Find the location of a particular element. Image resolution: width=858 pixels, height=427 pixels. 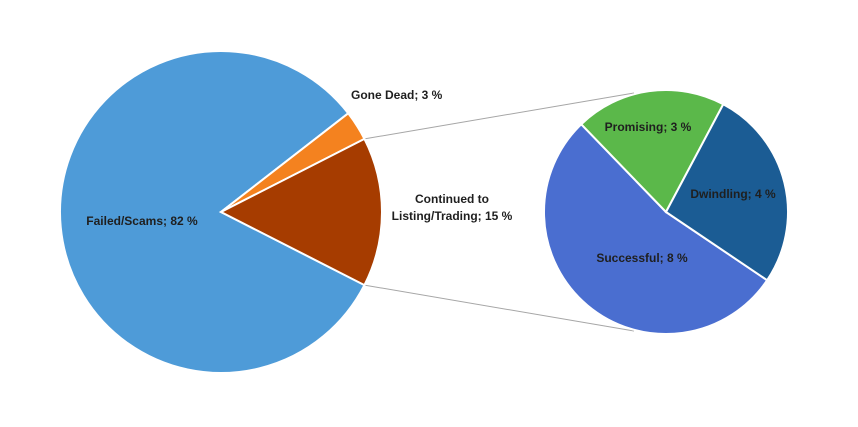

label-dwindling: Dwindling; 4 % is located at coordinates (733, 194).